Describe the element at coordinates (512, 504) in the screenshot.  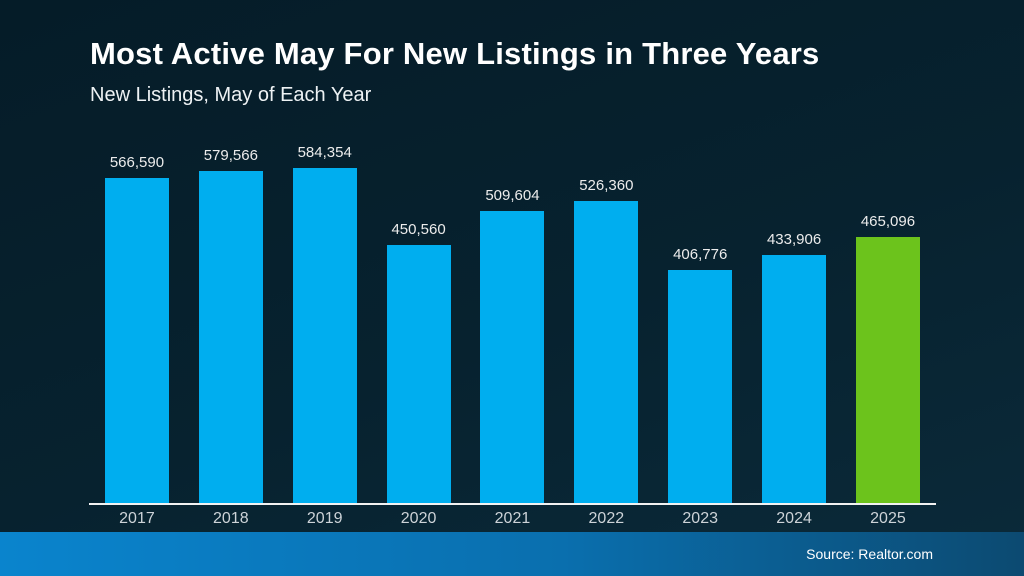
I see `x-axis-baseline` at that location.